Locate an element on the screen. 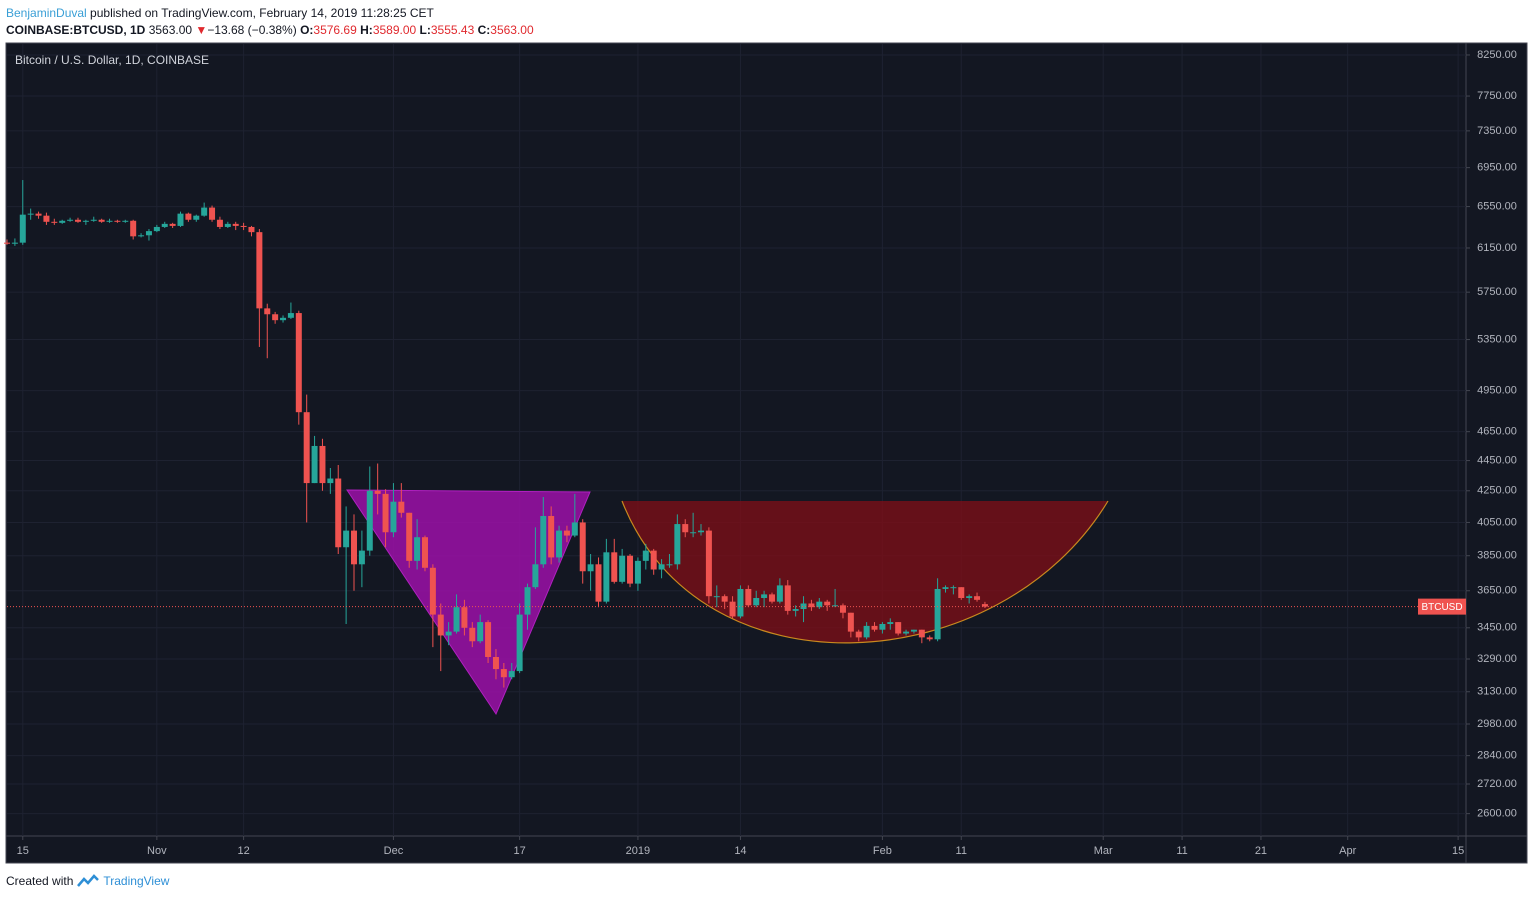 Image resolution: width=1533 pixels, height=900 pixels. y-tick-label: 7350.00 is located at coordinates (1497, 131).